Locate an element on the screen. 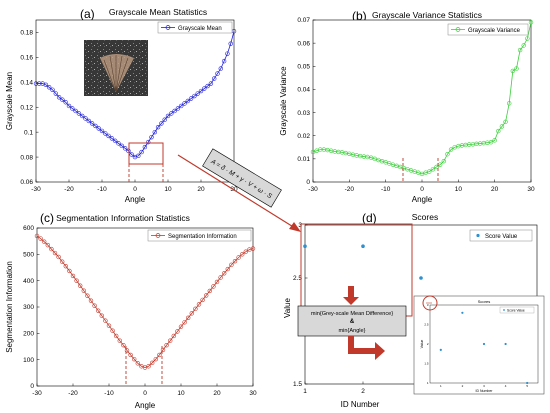  inset-legend-label: Score Value is located at coordinates (516, 311).